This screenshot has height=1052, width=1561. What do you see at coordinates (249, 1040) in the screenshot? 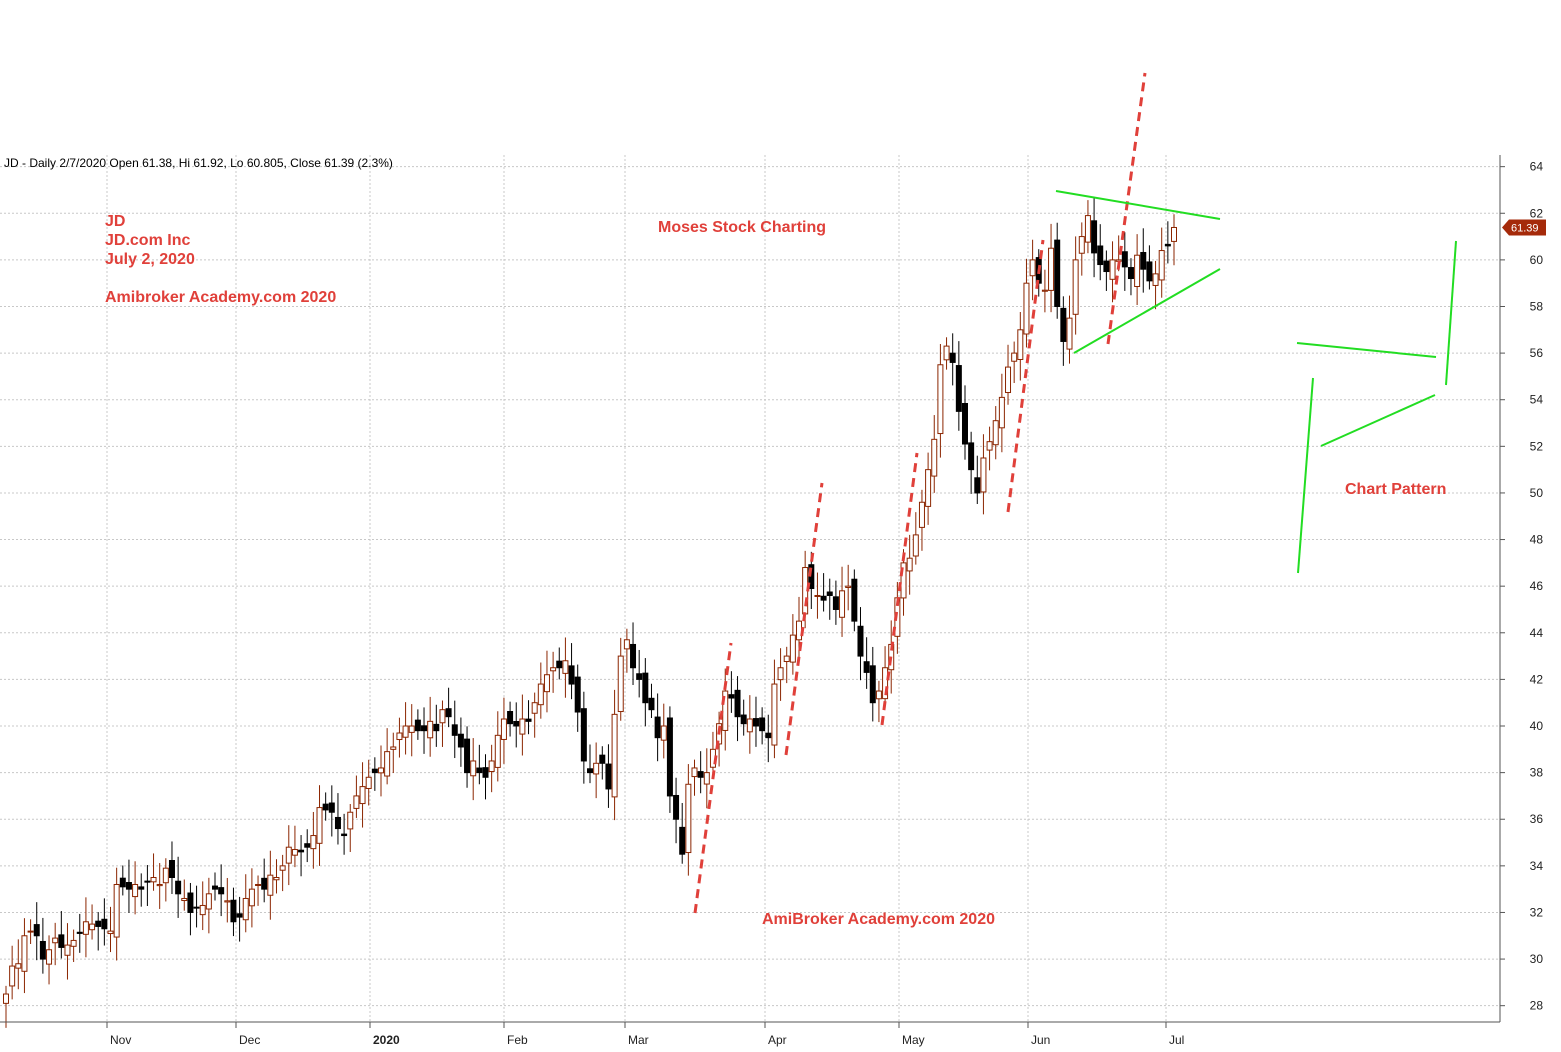
I see `x-tick-label: Dec` at bounding box center [249, 1040].